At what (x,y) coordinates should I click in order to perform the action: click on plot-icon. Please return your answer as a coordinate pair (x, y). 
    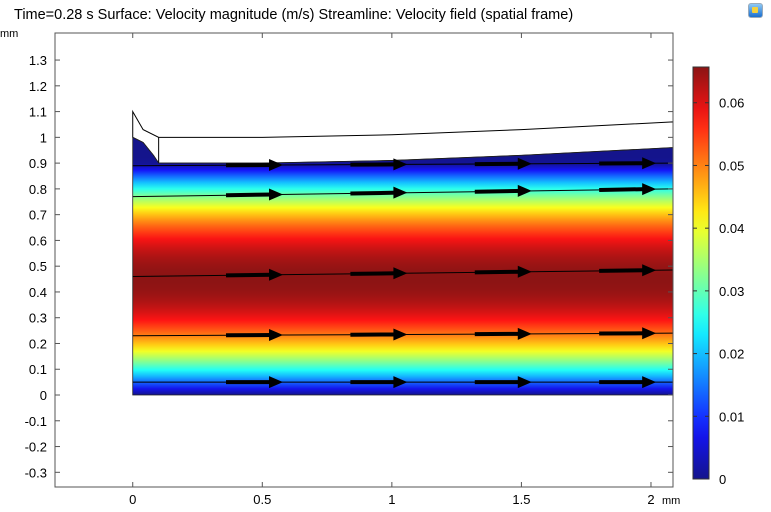
    Looking at the image, I should click on (755, 10).